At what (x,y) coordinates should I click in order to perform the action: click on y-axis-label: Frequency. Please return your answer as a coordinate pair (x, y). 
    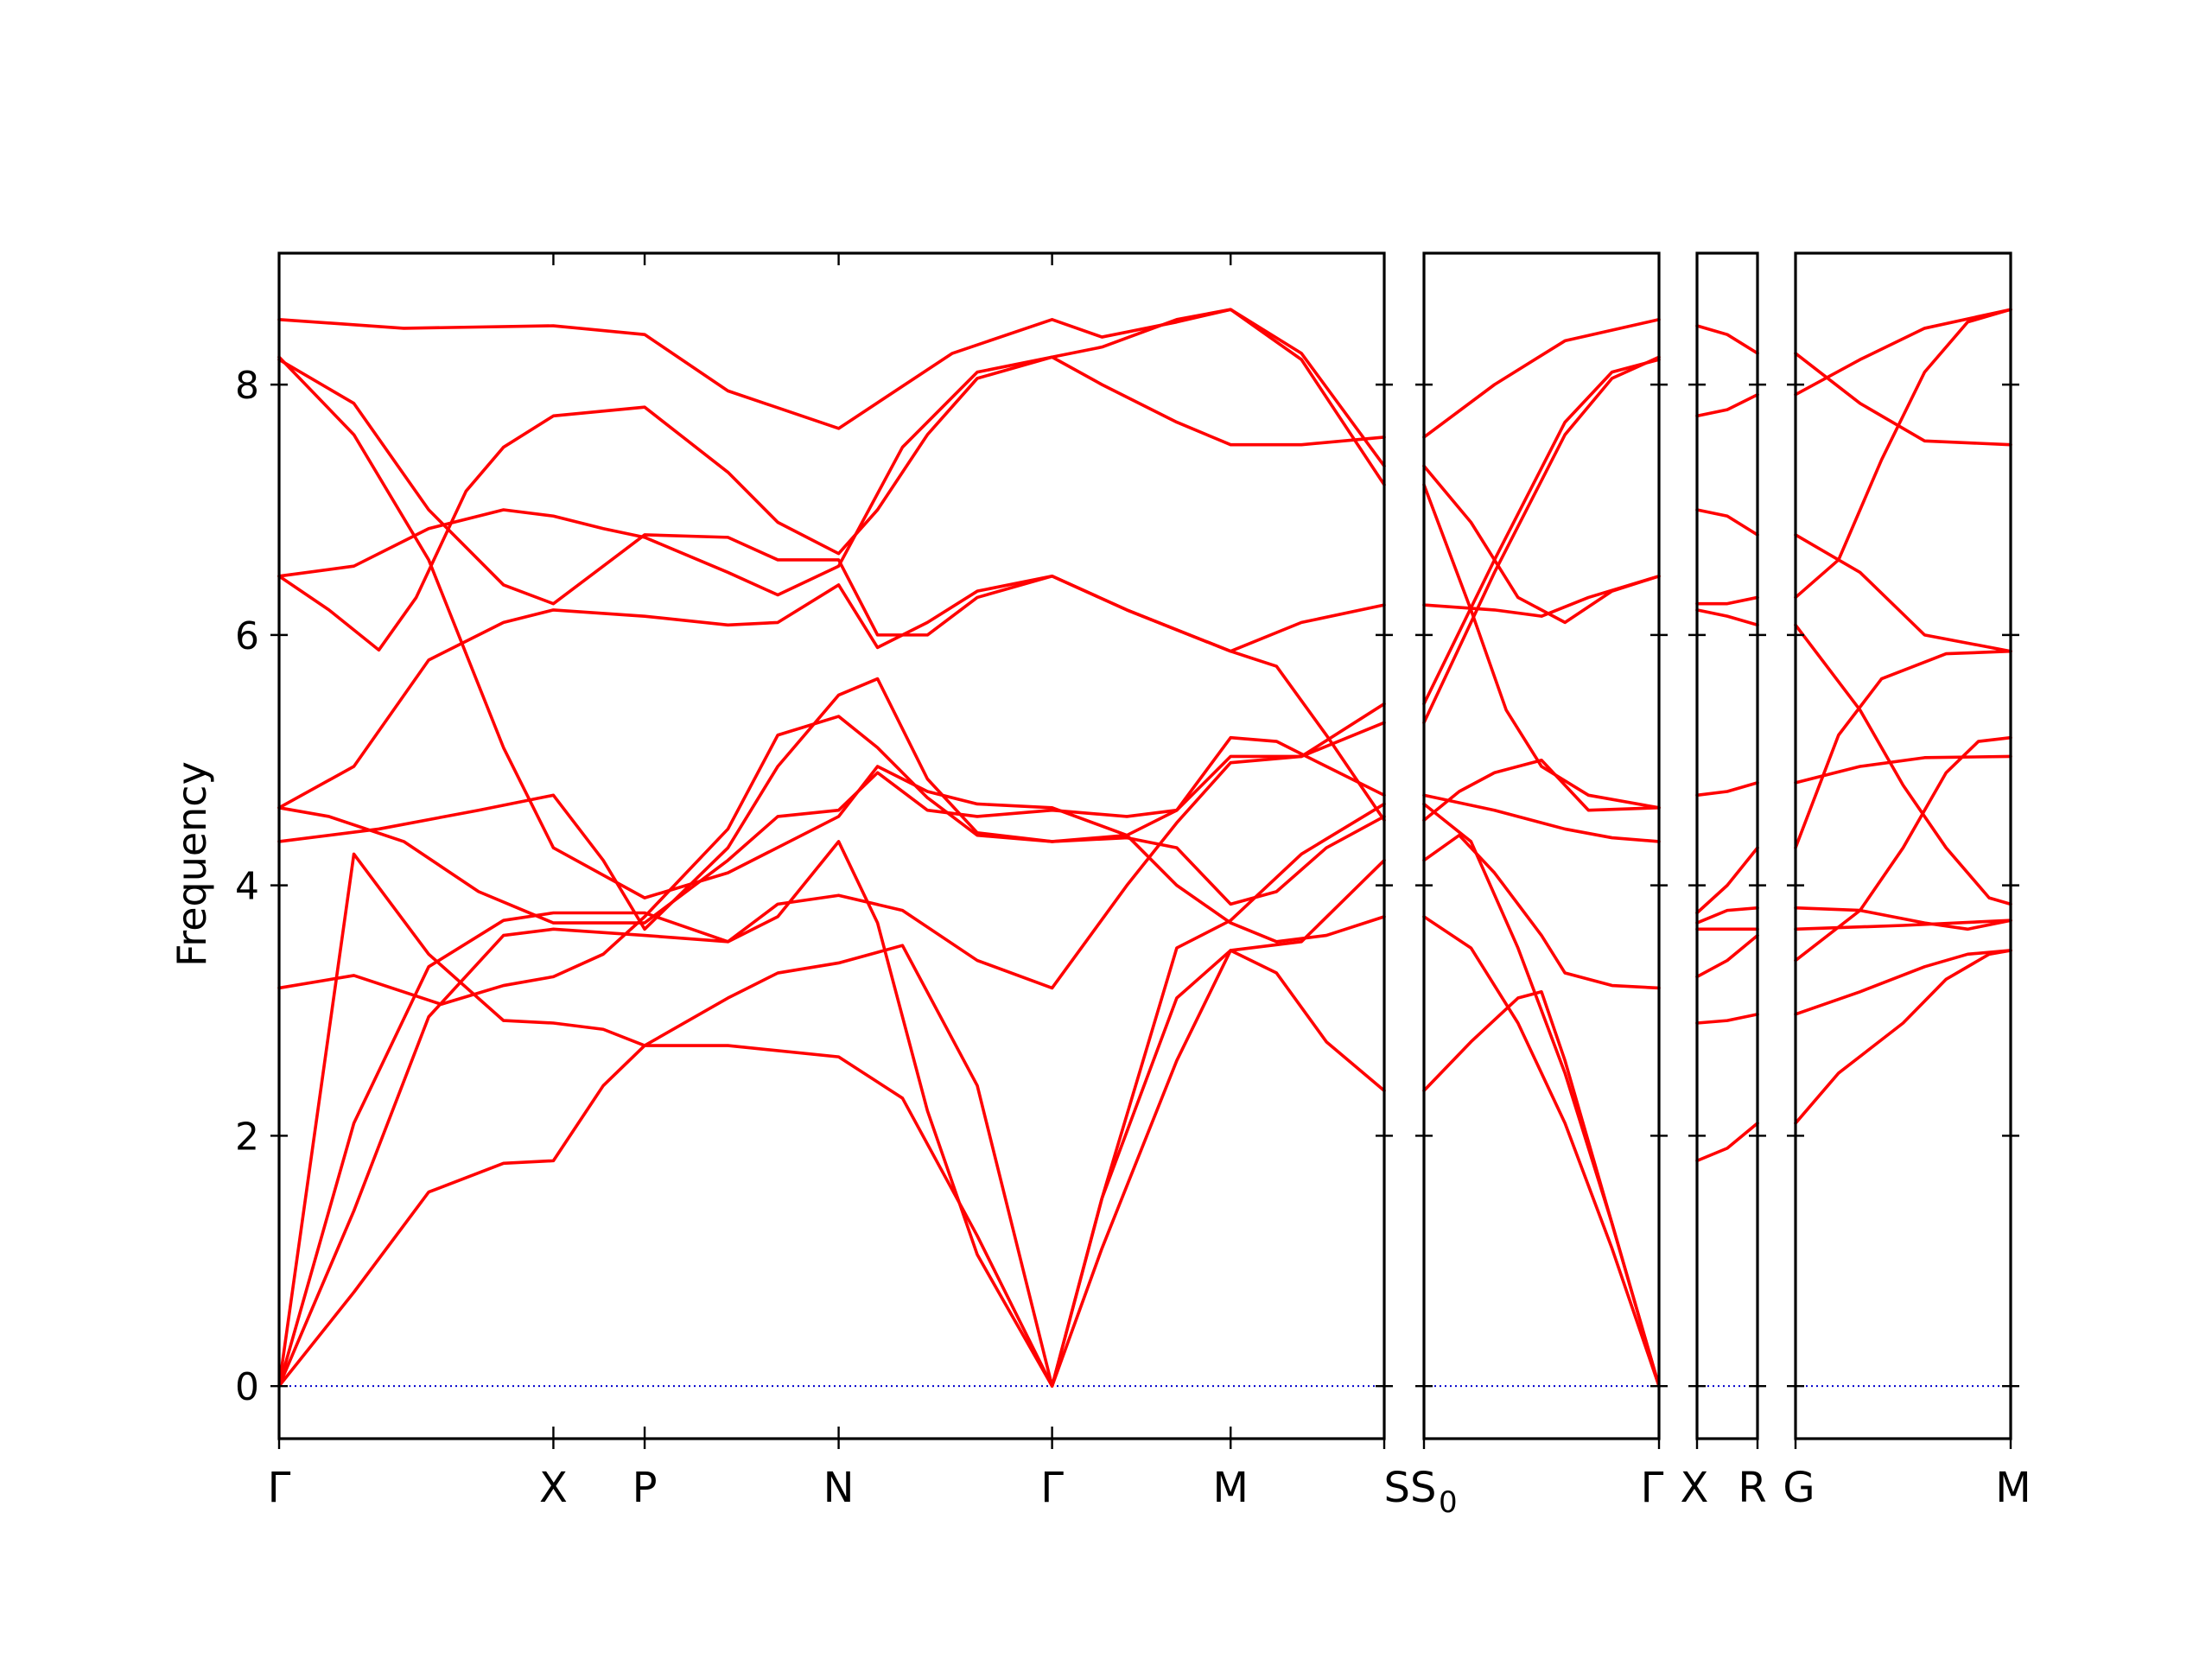
    Looking at the image, I should click on (191, 864).